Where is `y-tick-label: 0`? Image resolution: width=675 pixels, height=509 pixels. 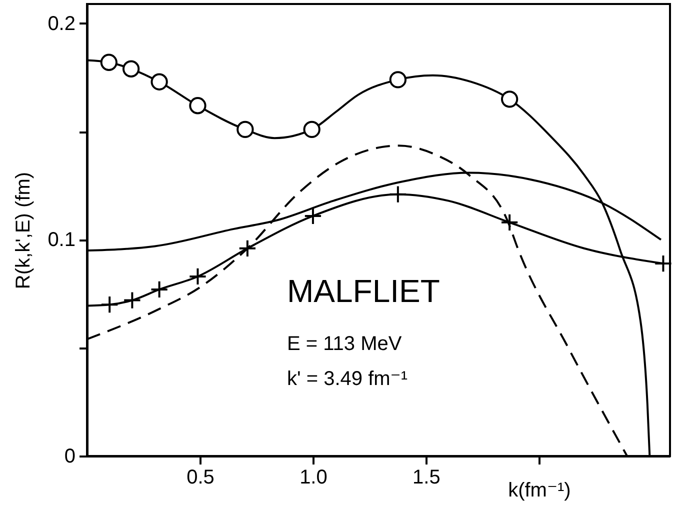
y-tick-label: 0 is located at coordinates (70, 457).